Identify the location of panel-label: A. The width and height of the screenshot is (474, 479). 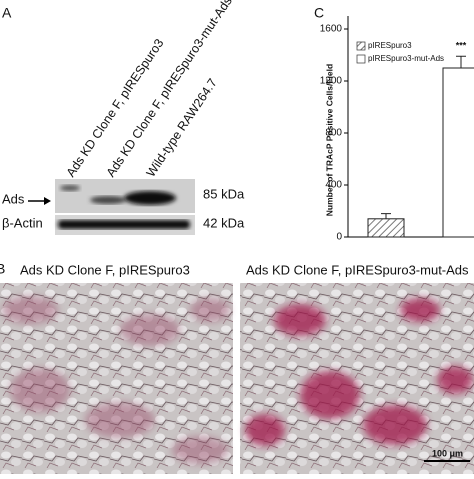
(7, 13).